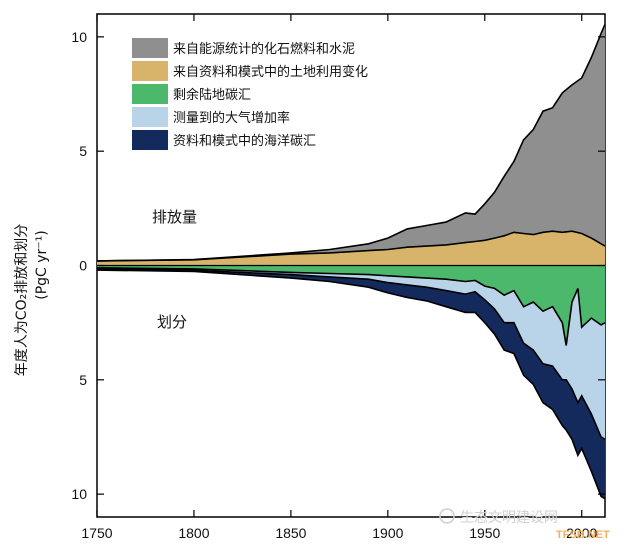 This screenshot has height=553, width=640. I want to click on y-tick-label-4: 10, so click(79, 494).